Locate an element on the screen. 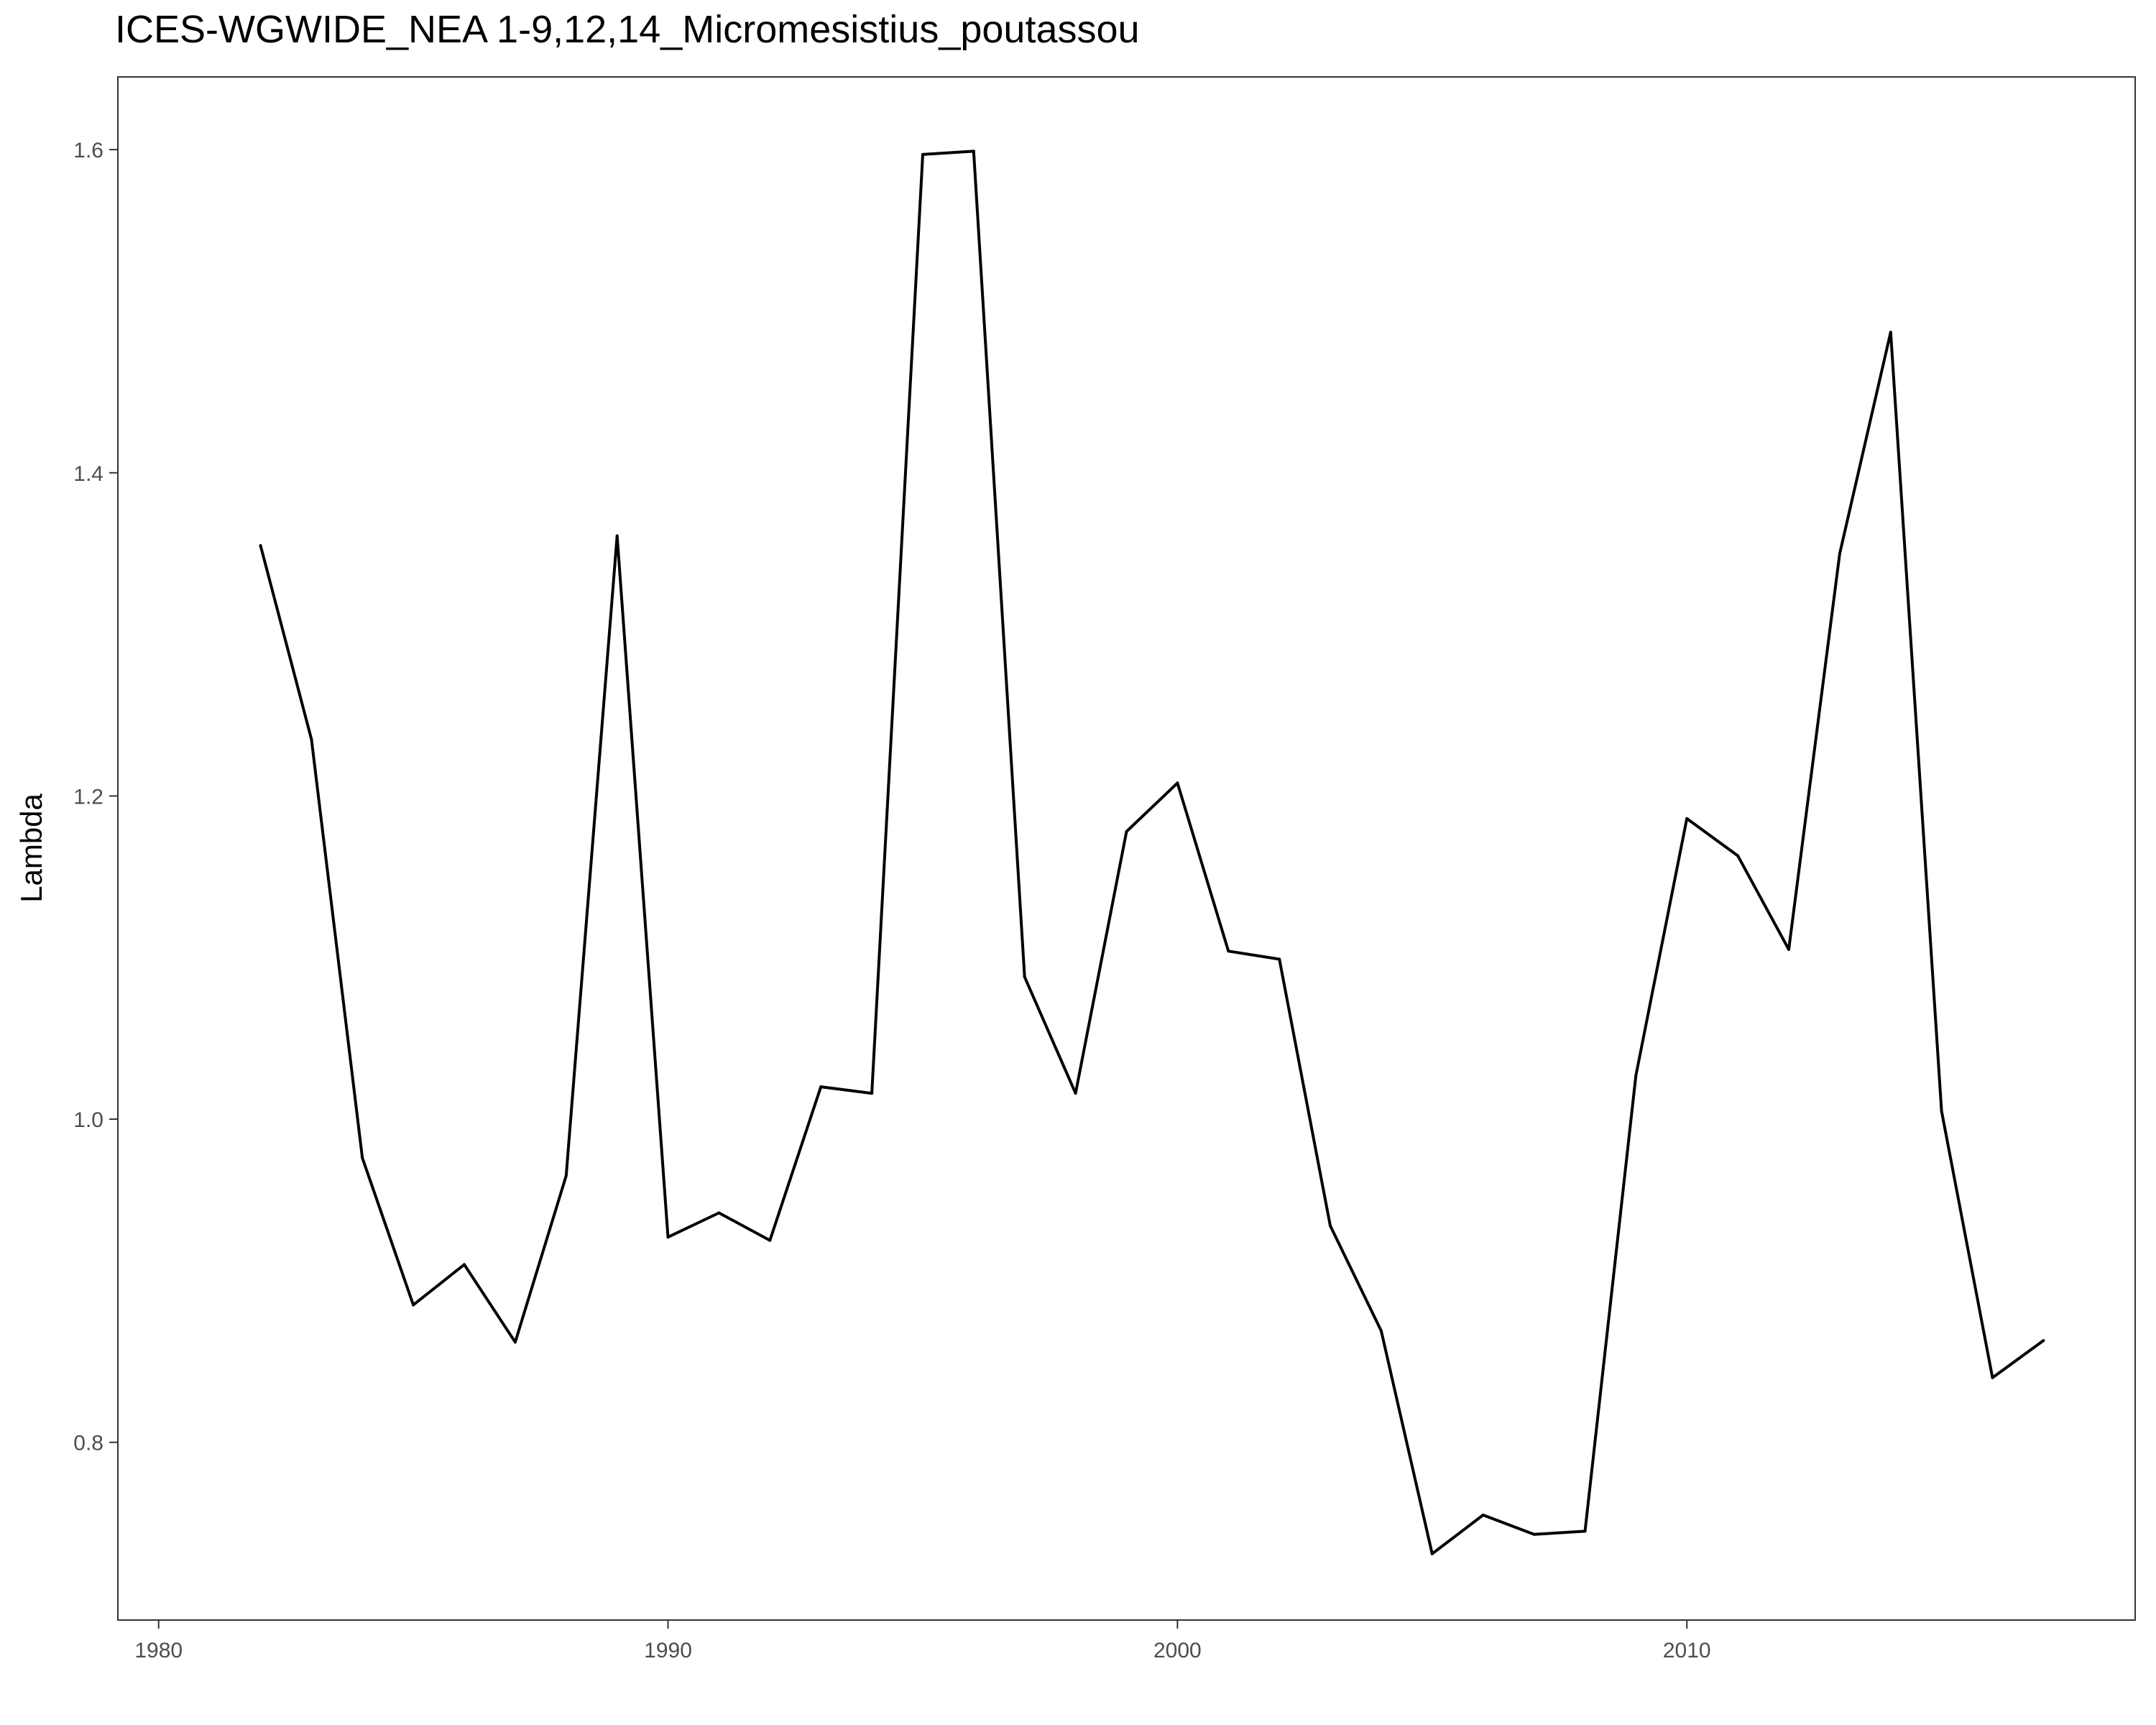 The image size is (2156, 1725). x-tick-label: 1980 is located at coordinates (158, 1650).